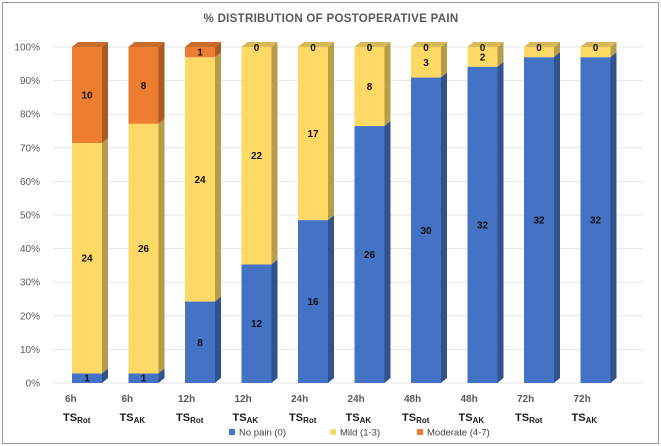 Image resolution: width=661 pixels, height=446 pixels. Describe the element at coordinates (30, 350) in the screenshot. I see `y-tick-label: 10%` at that location.